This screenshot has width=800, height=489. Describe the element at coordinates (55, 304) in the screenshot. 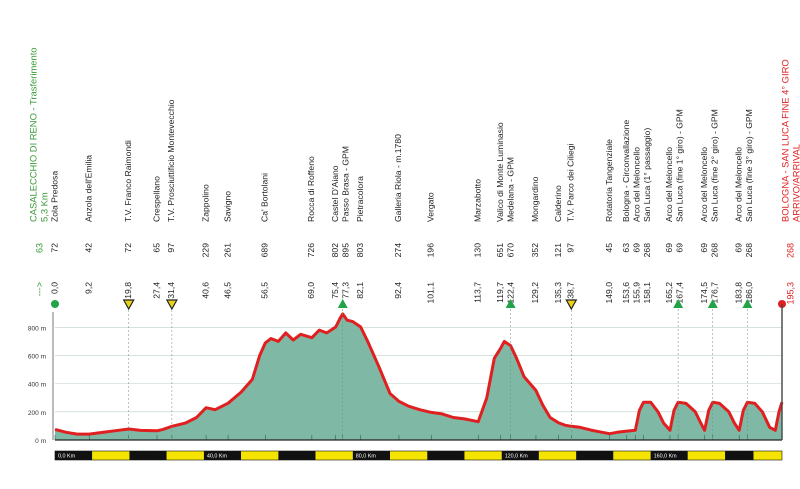

I see `start-marker` at that location.